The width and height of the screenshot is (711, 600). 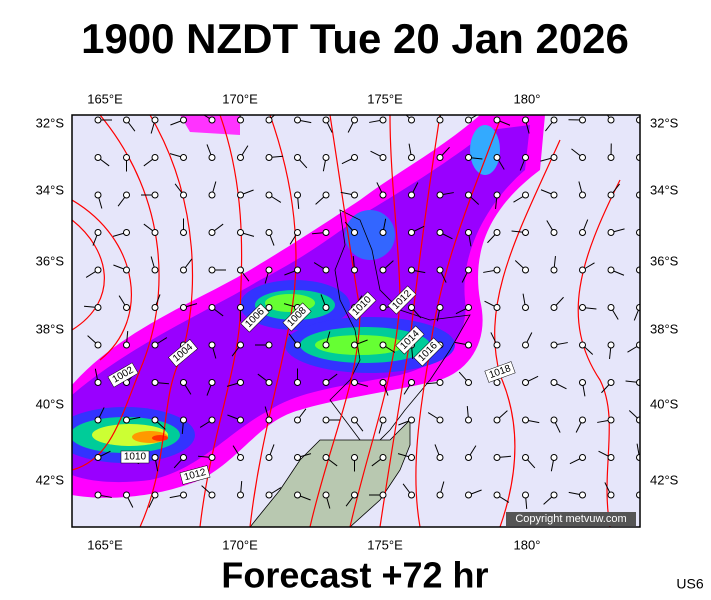 I want to click on isobar-label: 1012, so click(x=195, y=475).